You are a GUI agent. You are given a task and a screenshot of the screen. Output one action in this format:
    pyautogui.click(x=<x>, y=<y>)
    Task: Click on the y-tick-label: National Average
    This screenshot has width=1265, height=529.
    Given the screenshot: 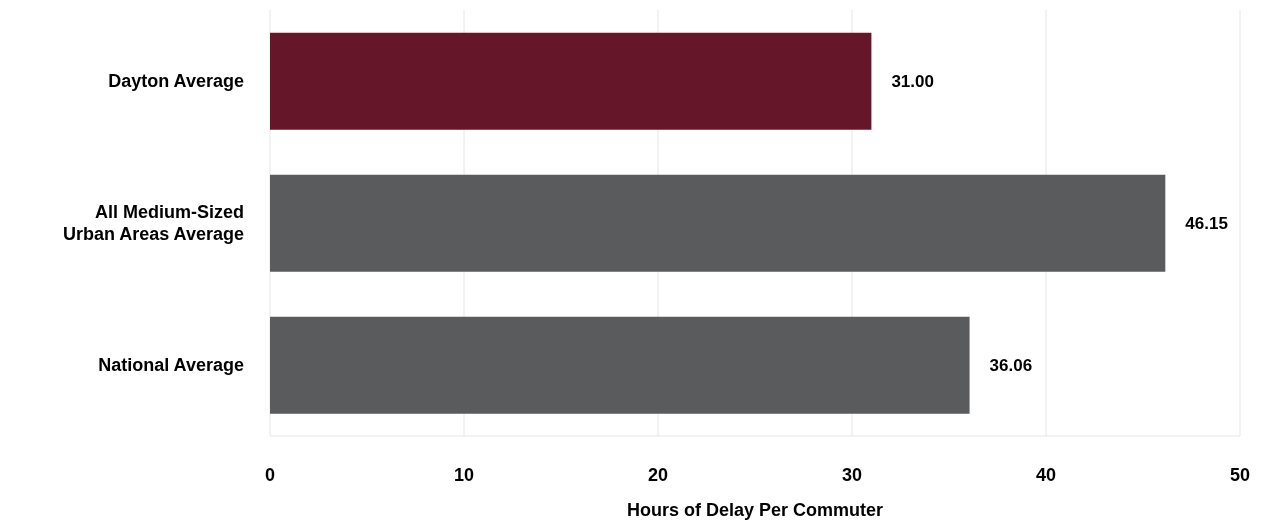 What is the action you would take?
    pyautogui.click(x=171, y=365)
    